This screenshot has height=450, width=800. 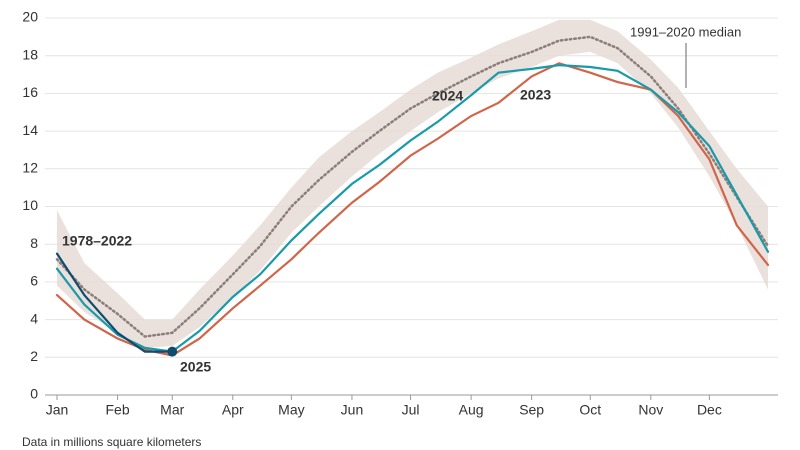 I want to click on x-tick-label: Aug, so click(x=471, y=410).